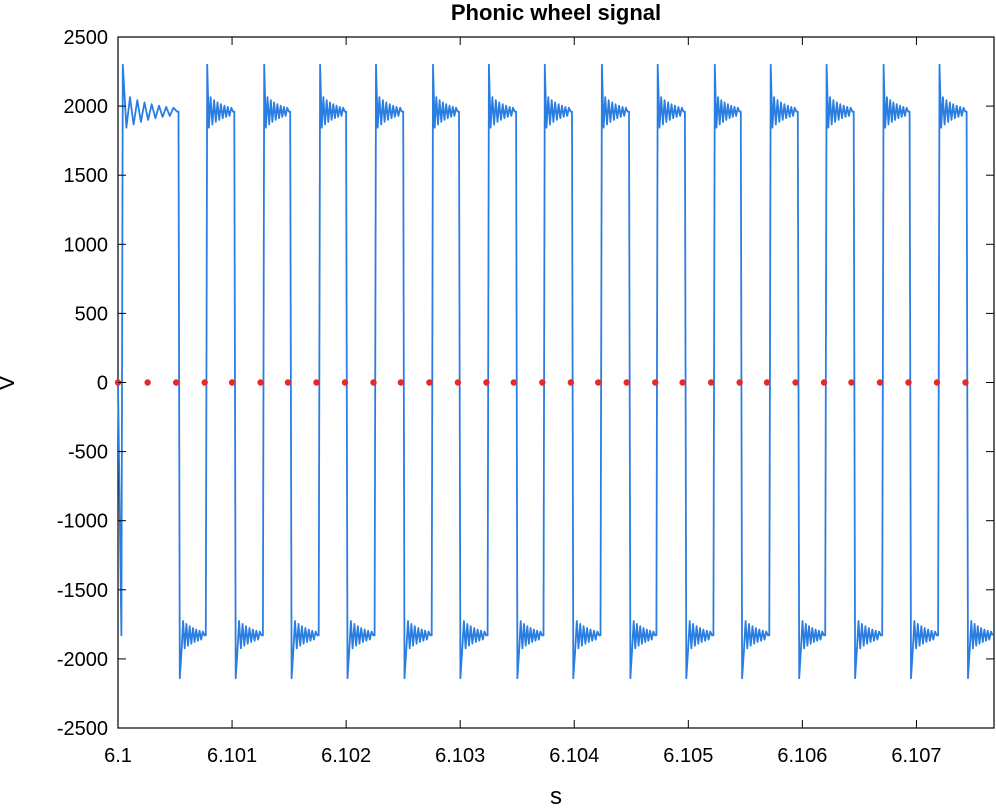 This screenshot has width=996, height=808. What do you see at coordinates (91, 314) in the screenshot?
I see `y-tick-label: 500` at bounding box center [91, 314].